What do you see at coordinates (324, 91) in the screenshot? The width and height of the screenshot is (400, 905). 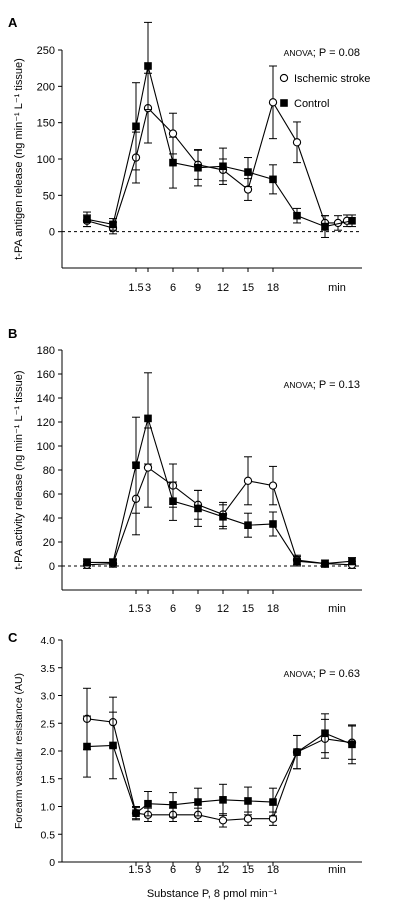 I see `legend: Ischemic stroke Control` at bounding box center [324, 91].